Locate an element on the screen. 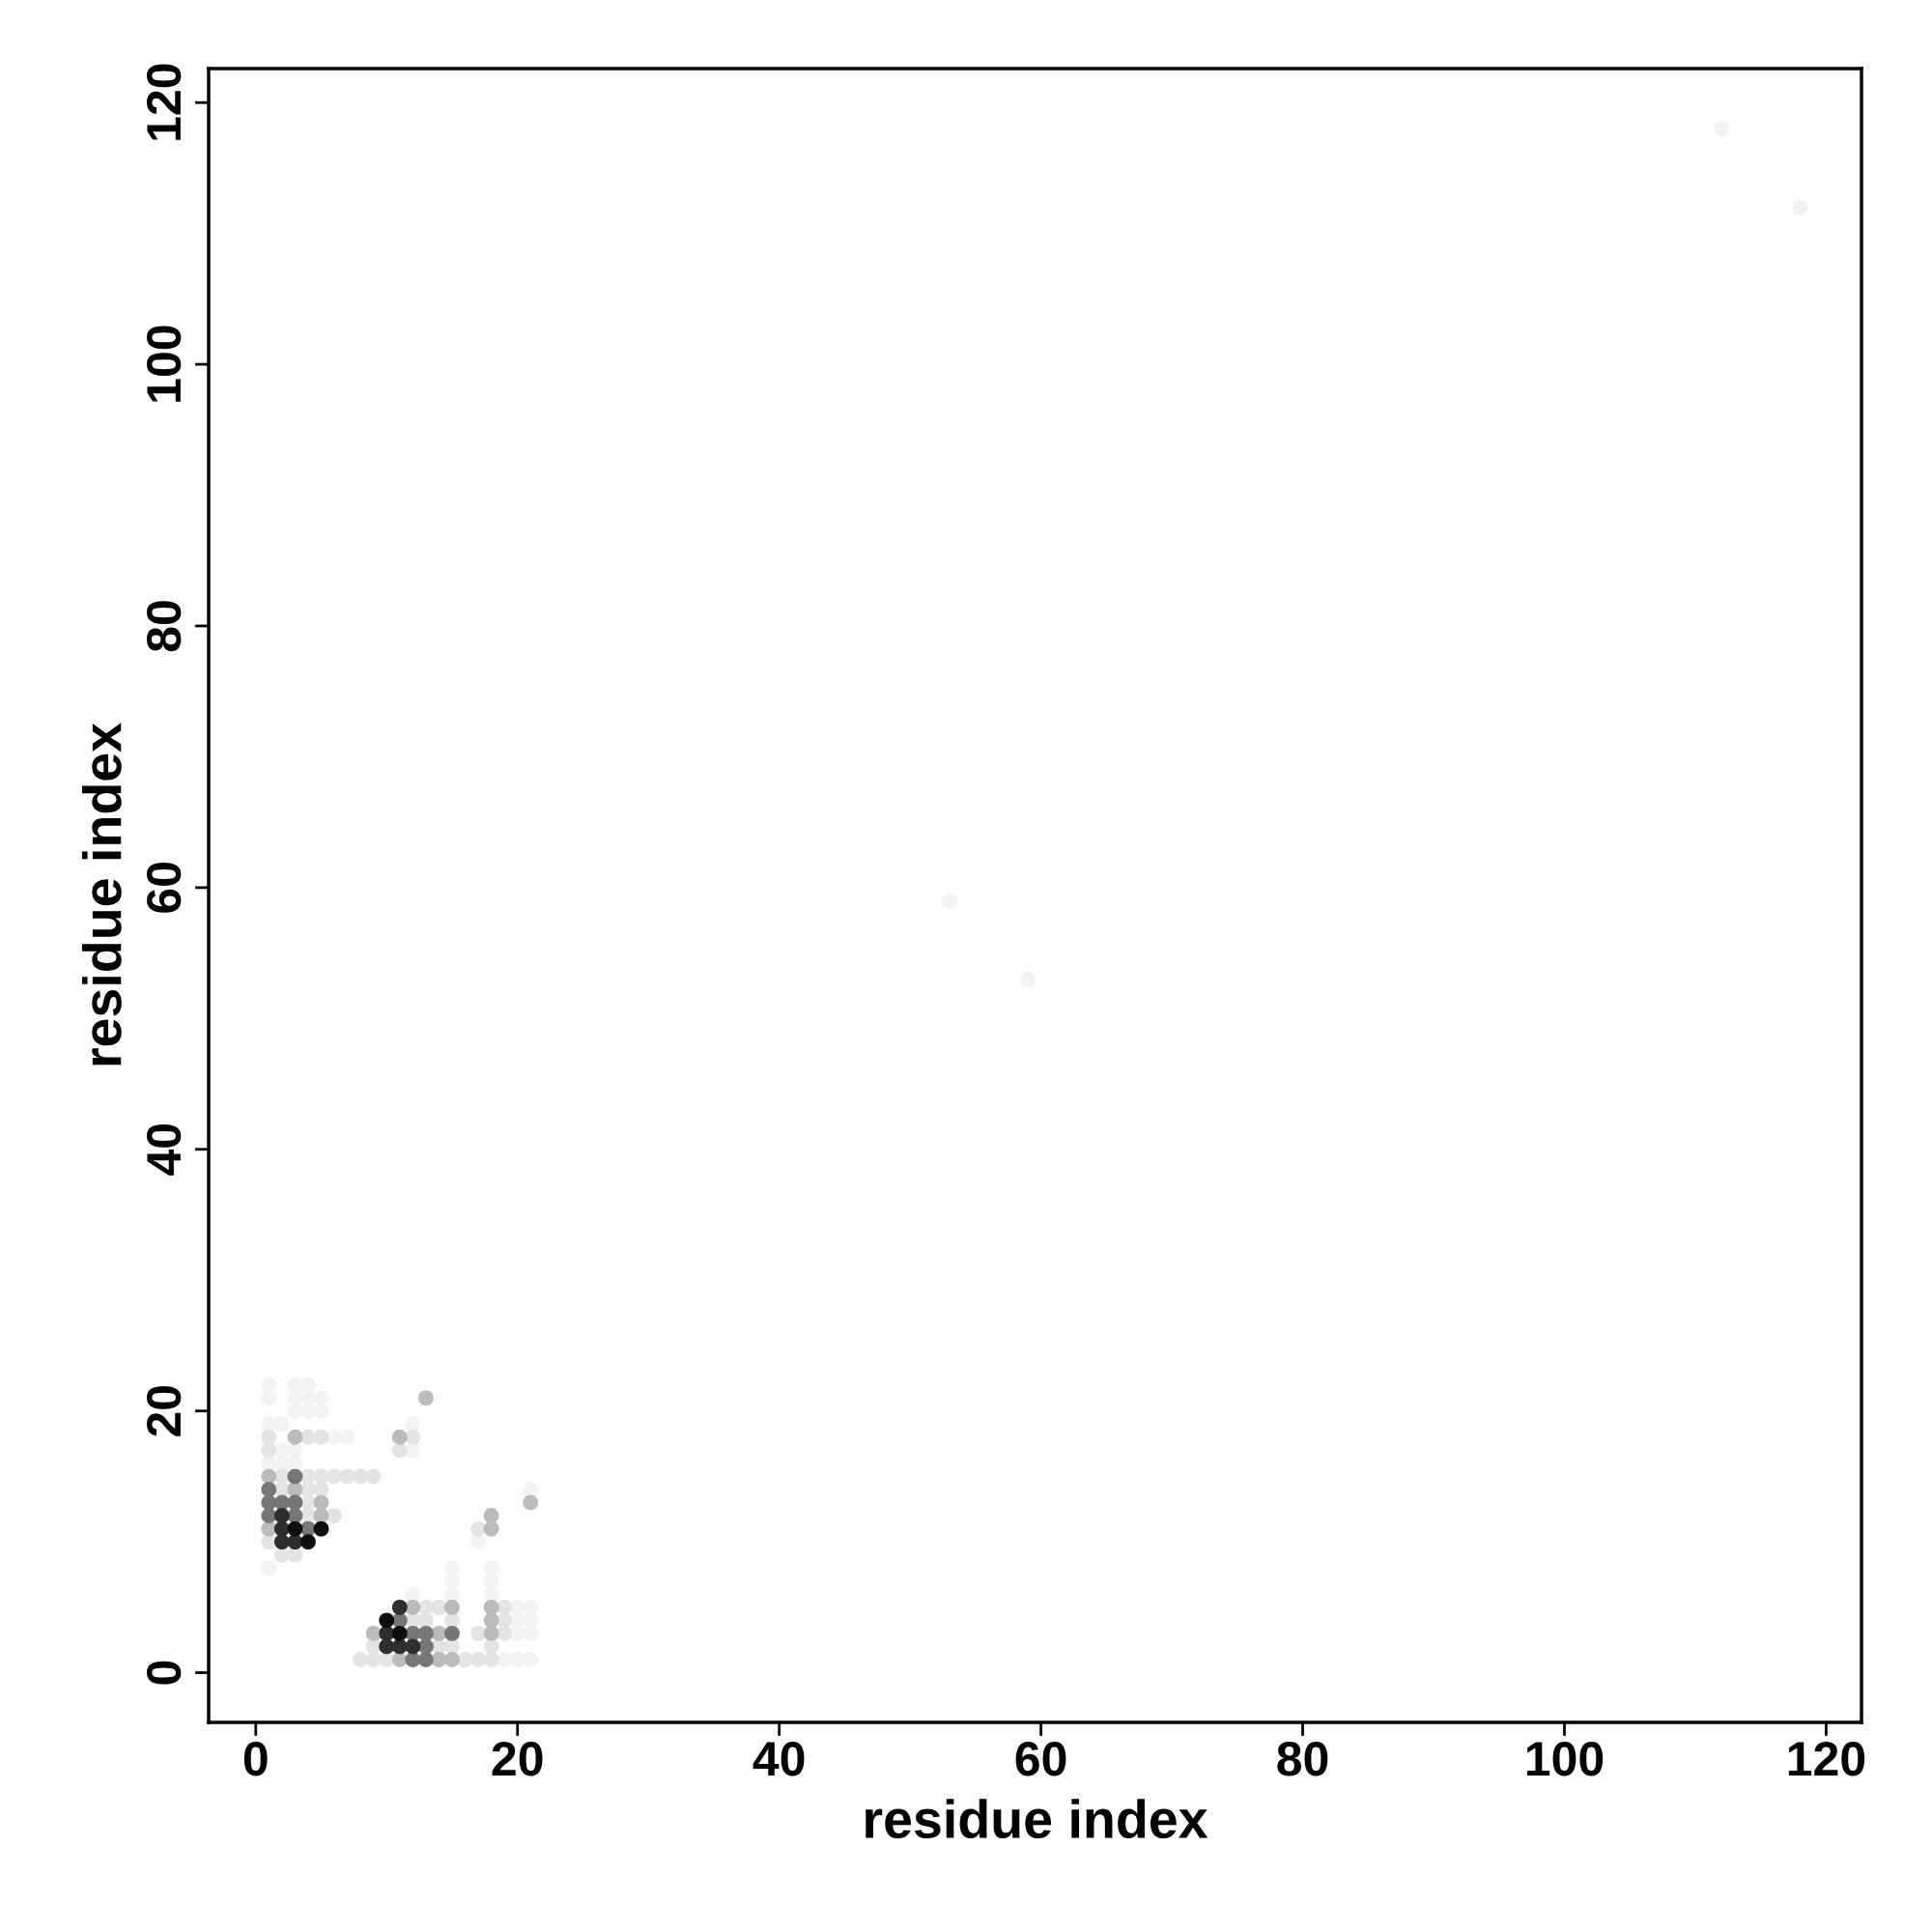  x-axis-title: residue index is located at coordinates (1037, 1819).